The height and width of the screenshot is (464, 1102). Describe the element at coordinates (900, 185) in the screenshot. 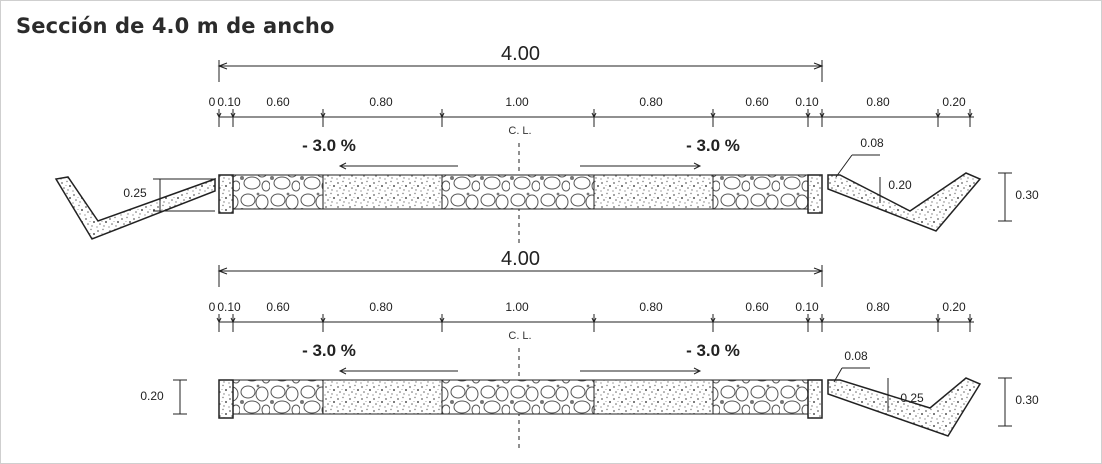

I see `ditch-right-inner-label: 0.20` at that location.